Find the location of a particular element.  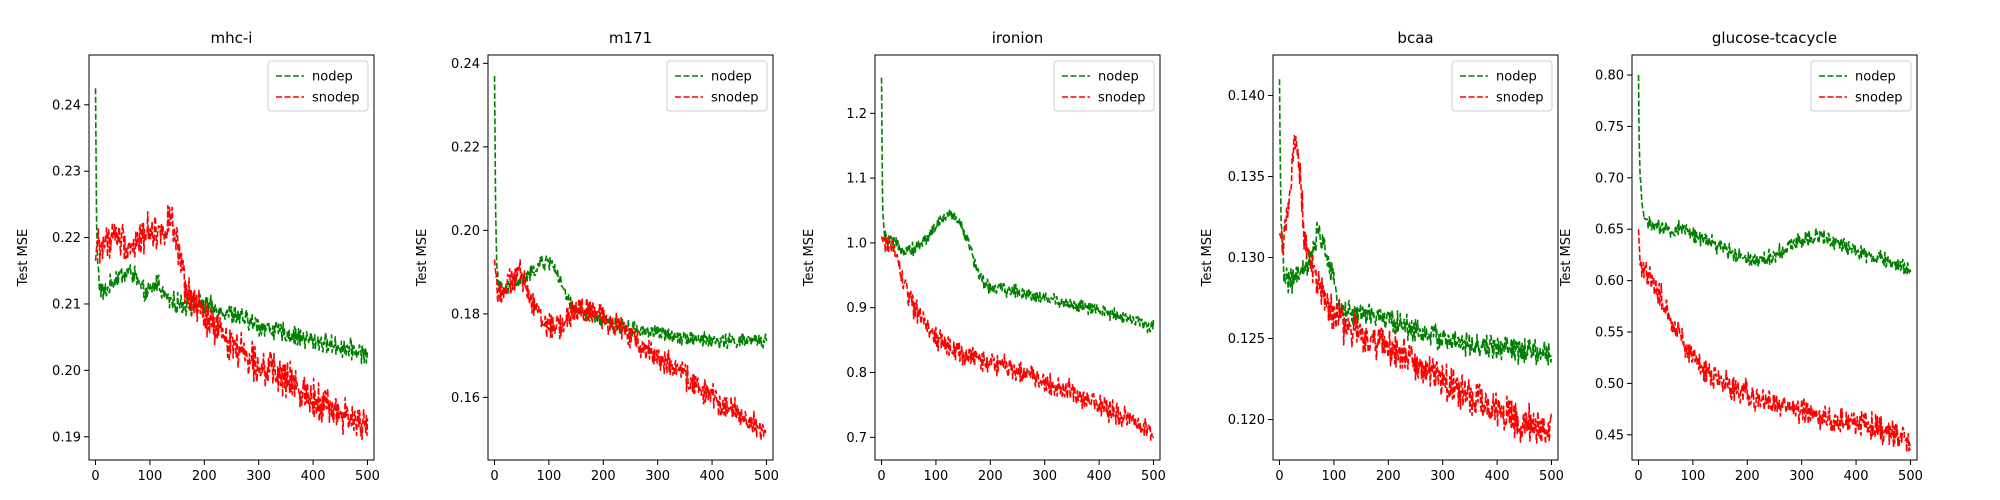

y-tick-label: 0.55 is located at coordinates (1609, 333).